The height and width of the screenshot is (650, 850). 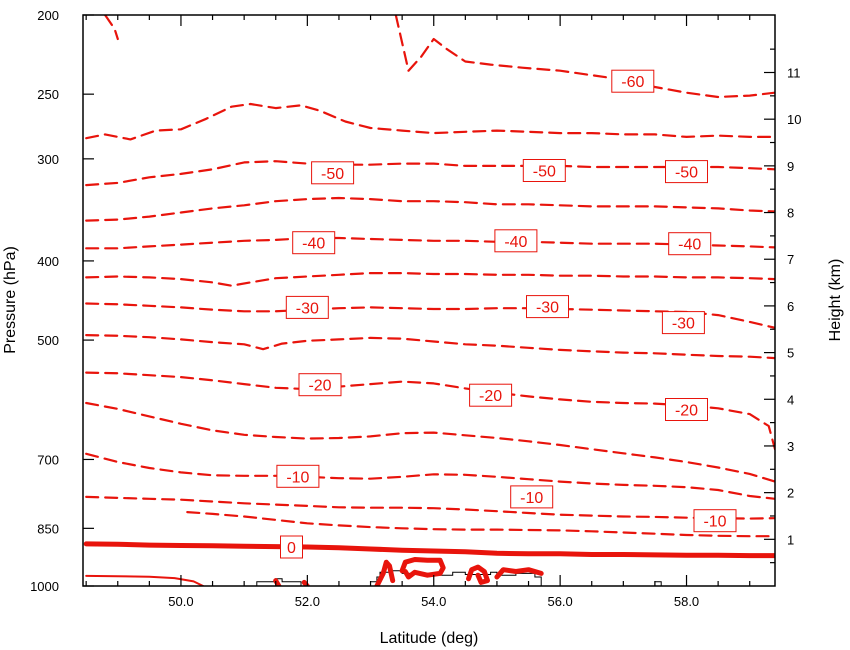 What do you see at coordinates (145, 580) in the screenshot?
I see `contour-line-positive` at bounding box center [145, 580].